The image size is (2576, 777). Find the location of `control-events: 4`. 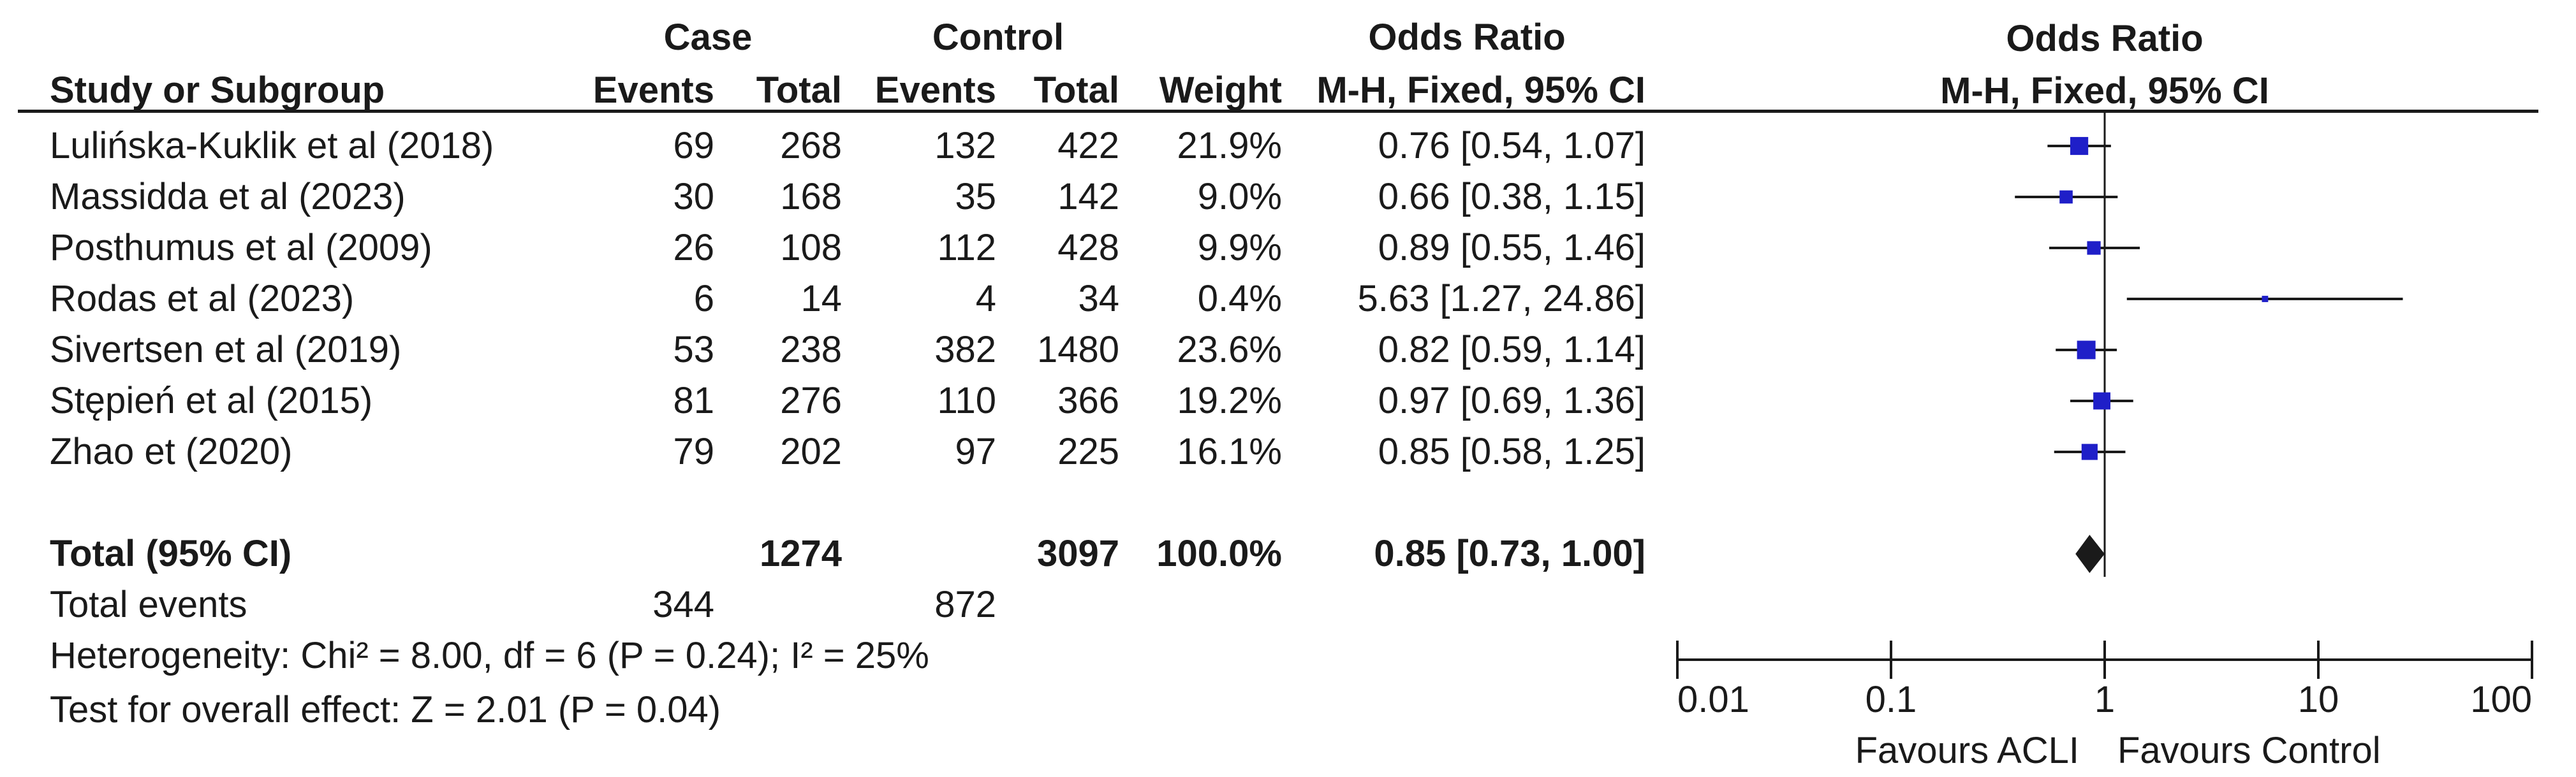

control-events: 4 is located at coordinates (985, 298).